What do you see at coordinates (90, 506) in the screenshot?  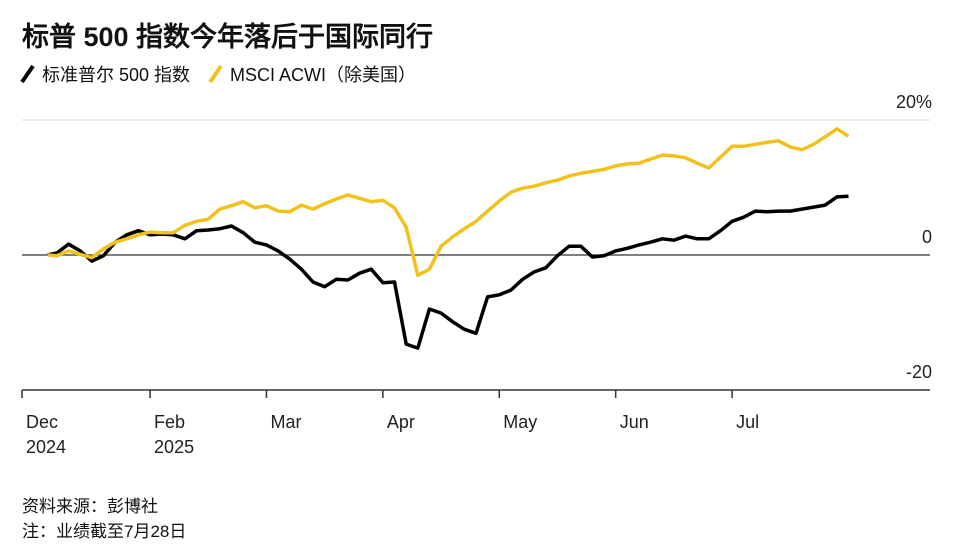 I see `source: 资料来源：彭博社` at bounding box center [90, 506].